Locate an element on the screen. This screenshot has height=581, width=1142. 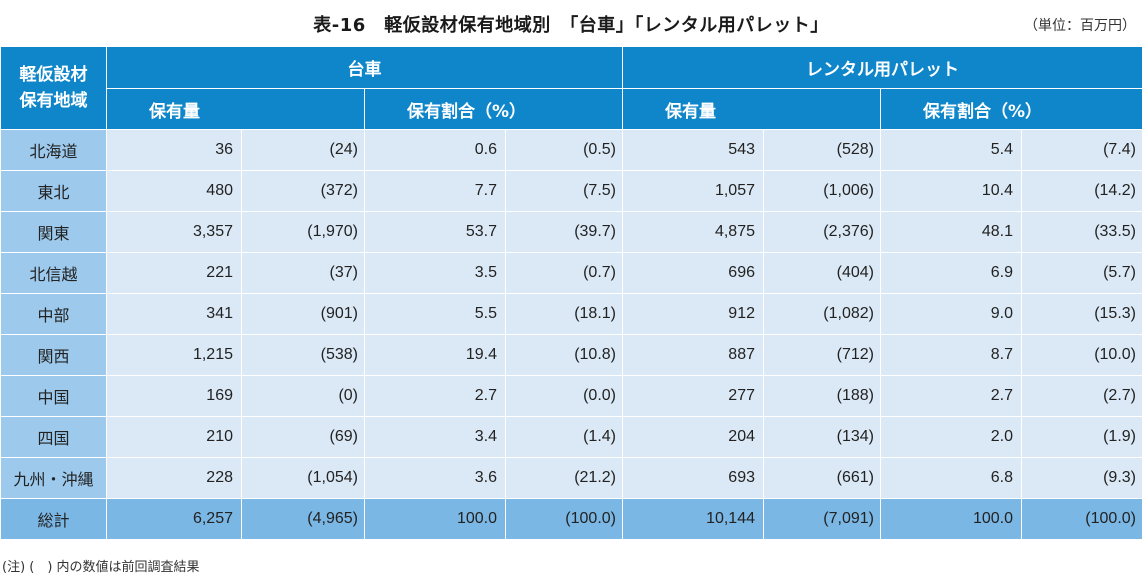
total-cart-share-prev-cell: (100.0) is located at coordinates (564, 519).